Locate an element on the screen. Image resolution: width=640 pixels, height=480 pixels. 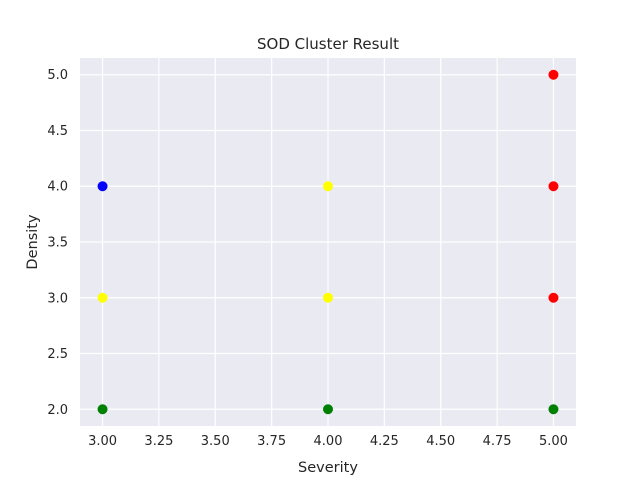
y-tick-label: 5.0 is located at coordinates (57, 75).